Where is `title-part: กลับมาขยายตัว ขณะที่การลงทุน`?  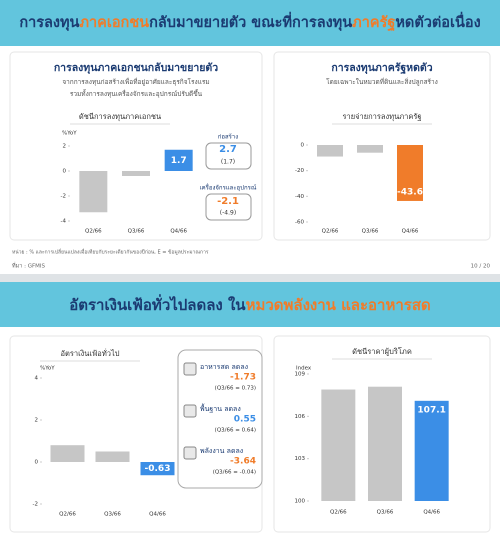
title-part: กลับมาขยายตัว ขณะที่การลงทุน is located at coordinates (250, 21).